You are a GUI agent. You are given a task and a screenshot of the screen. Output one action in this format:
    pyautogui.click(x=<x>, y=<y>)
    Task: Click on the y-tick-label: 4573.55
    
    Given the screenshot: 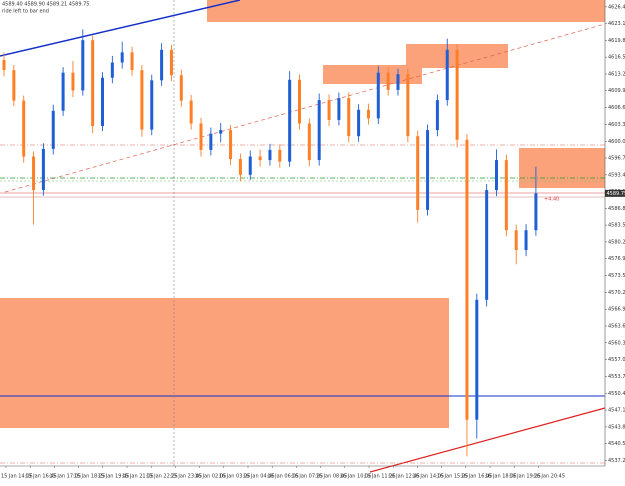 What is the action you would take?
    pyautogui.click(x=616, y=276)
    